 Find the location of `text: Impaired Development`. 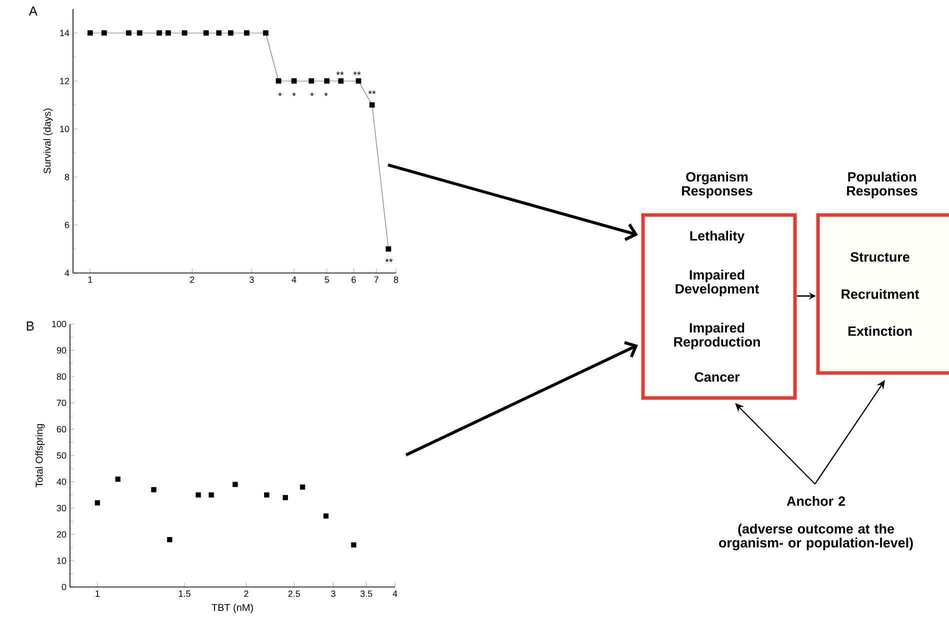

text: Impaired Development is located at coordinates (718, 283).